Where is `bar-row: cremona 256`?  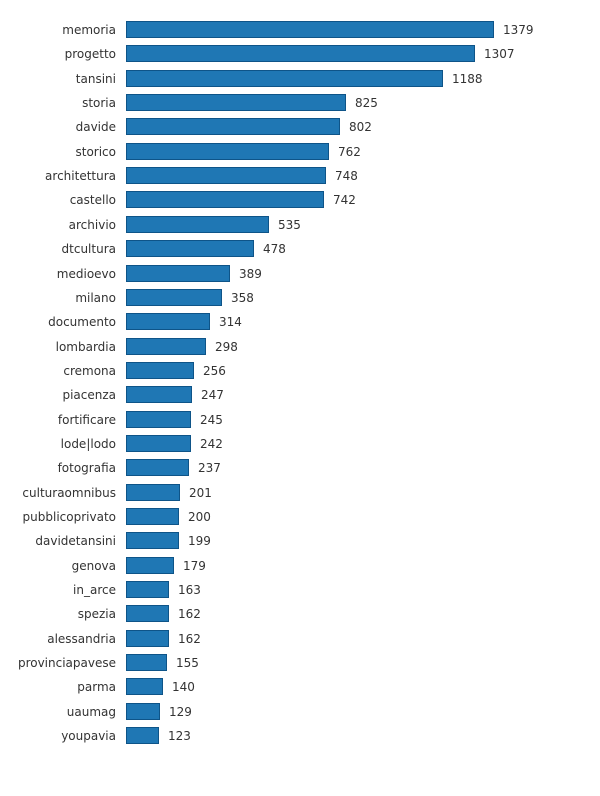
bar-row: cremona 256 is located at coordinates (300, 370).